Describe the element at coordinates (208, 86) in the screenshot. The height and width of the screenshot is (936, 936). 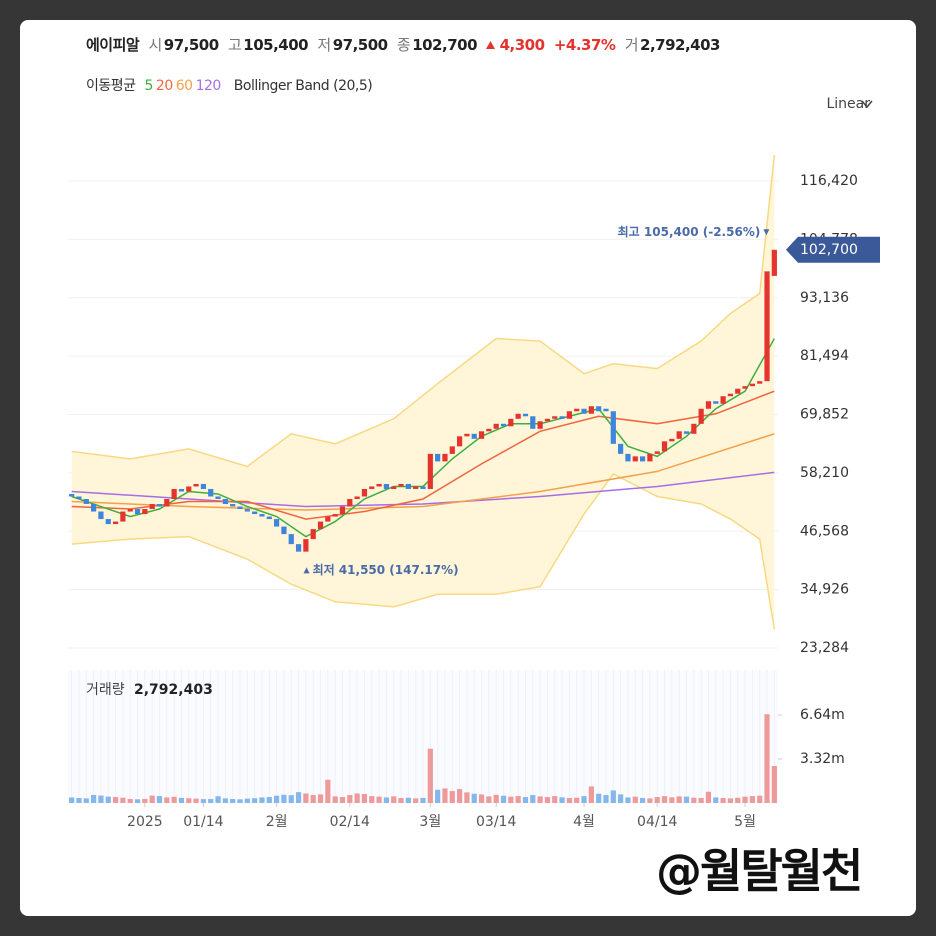
I see `legend-entry: 120` at that location.